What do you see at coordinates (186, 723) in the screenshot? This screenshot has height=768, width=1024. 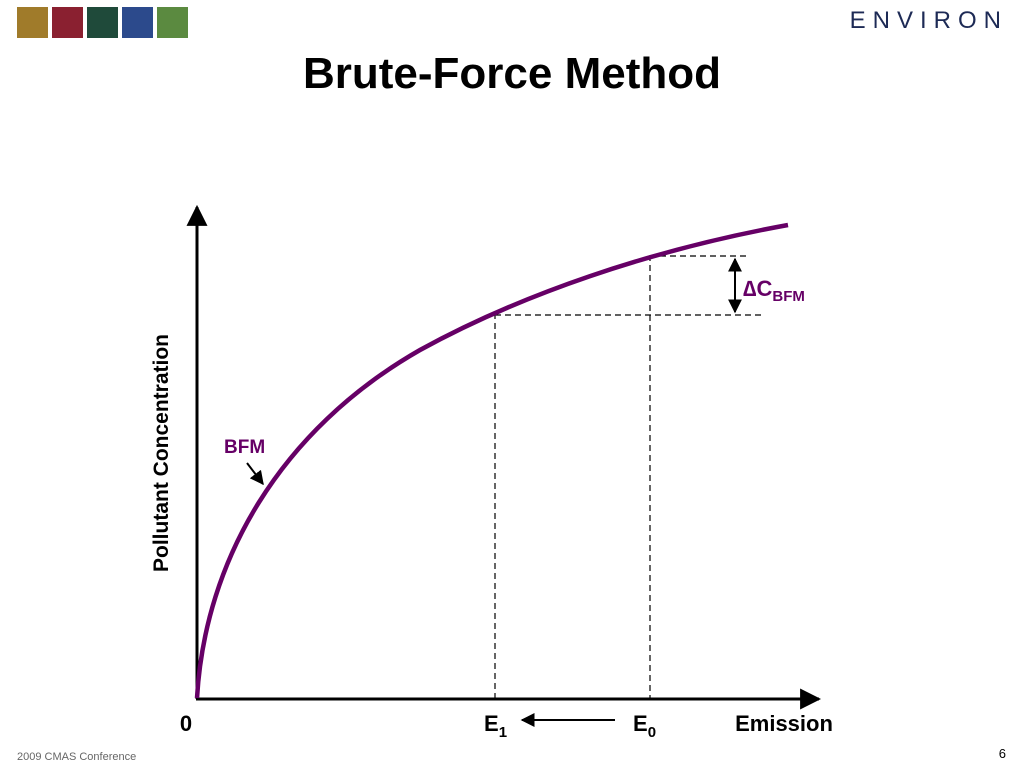 I see `origin-label: 0` at bounding box center [186, 723].